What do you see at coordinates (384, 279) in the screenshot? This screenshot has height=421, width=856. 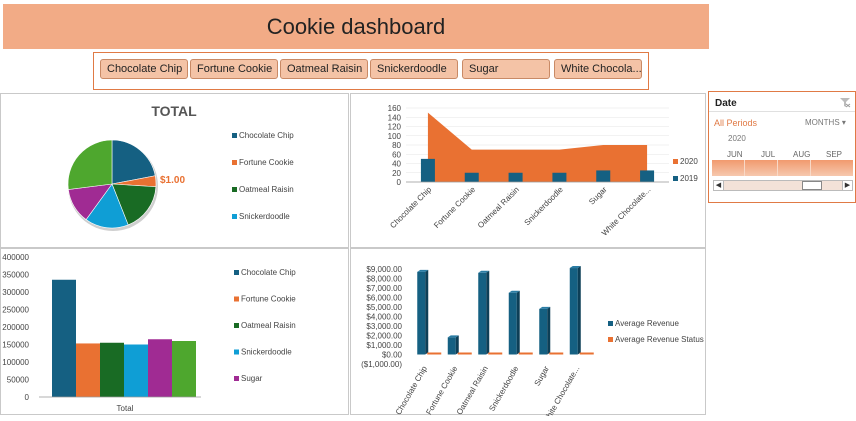 I see `y-tick-label: $8,000.00` at bounding box center [384, 279].